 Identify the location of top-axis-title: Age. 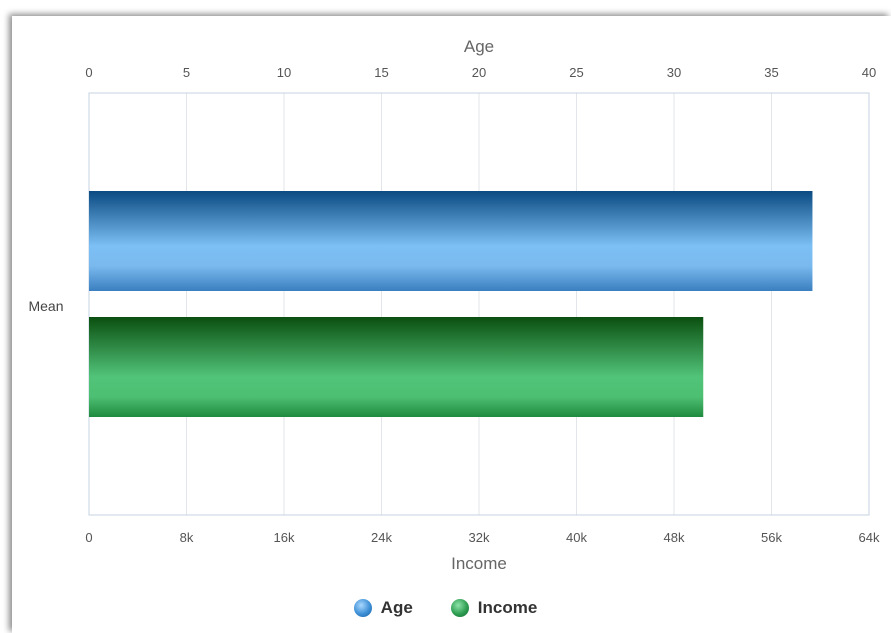
(479, 46).